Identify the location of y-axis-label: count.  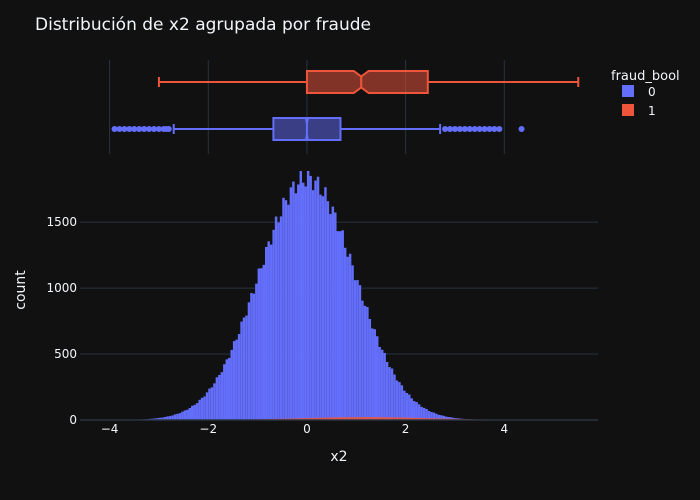
(21, 290).